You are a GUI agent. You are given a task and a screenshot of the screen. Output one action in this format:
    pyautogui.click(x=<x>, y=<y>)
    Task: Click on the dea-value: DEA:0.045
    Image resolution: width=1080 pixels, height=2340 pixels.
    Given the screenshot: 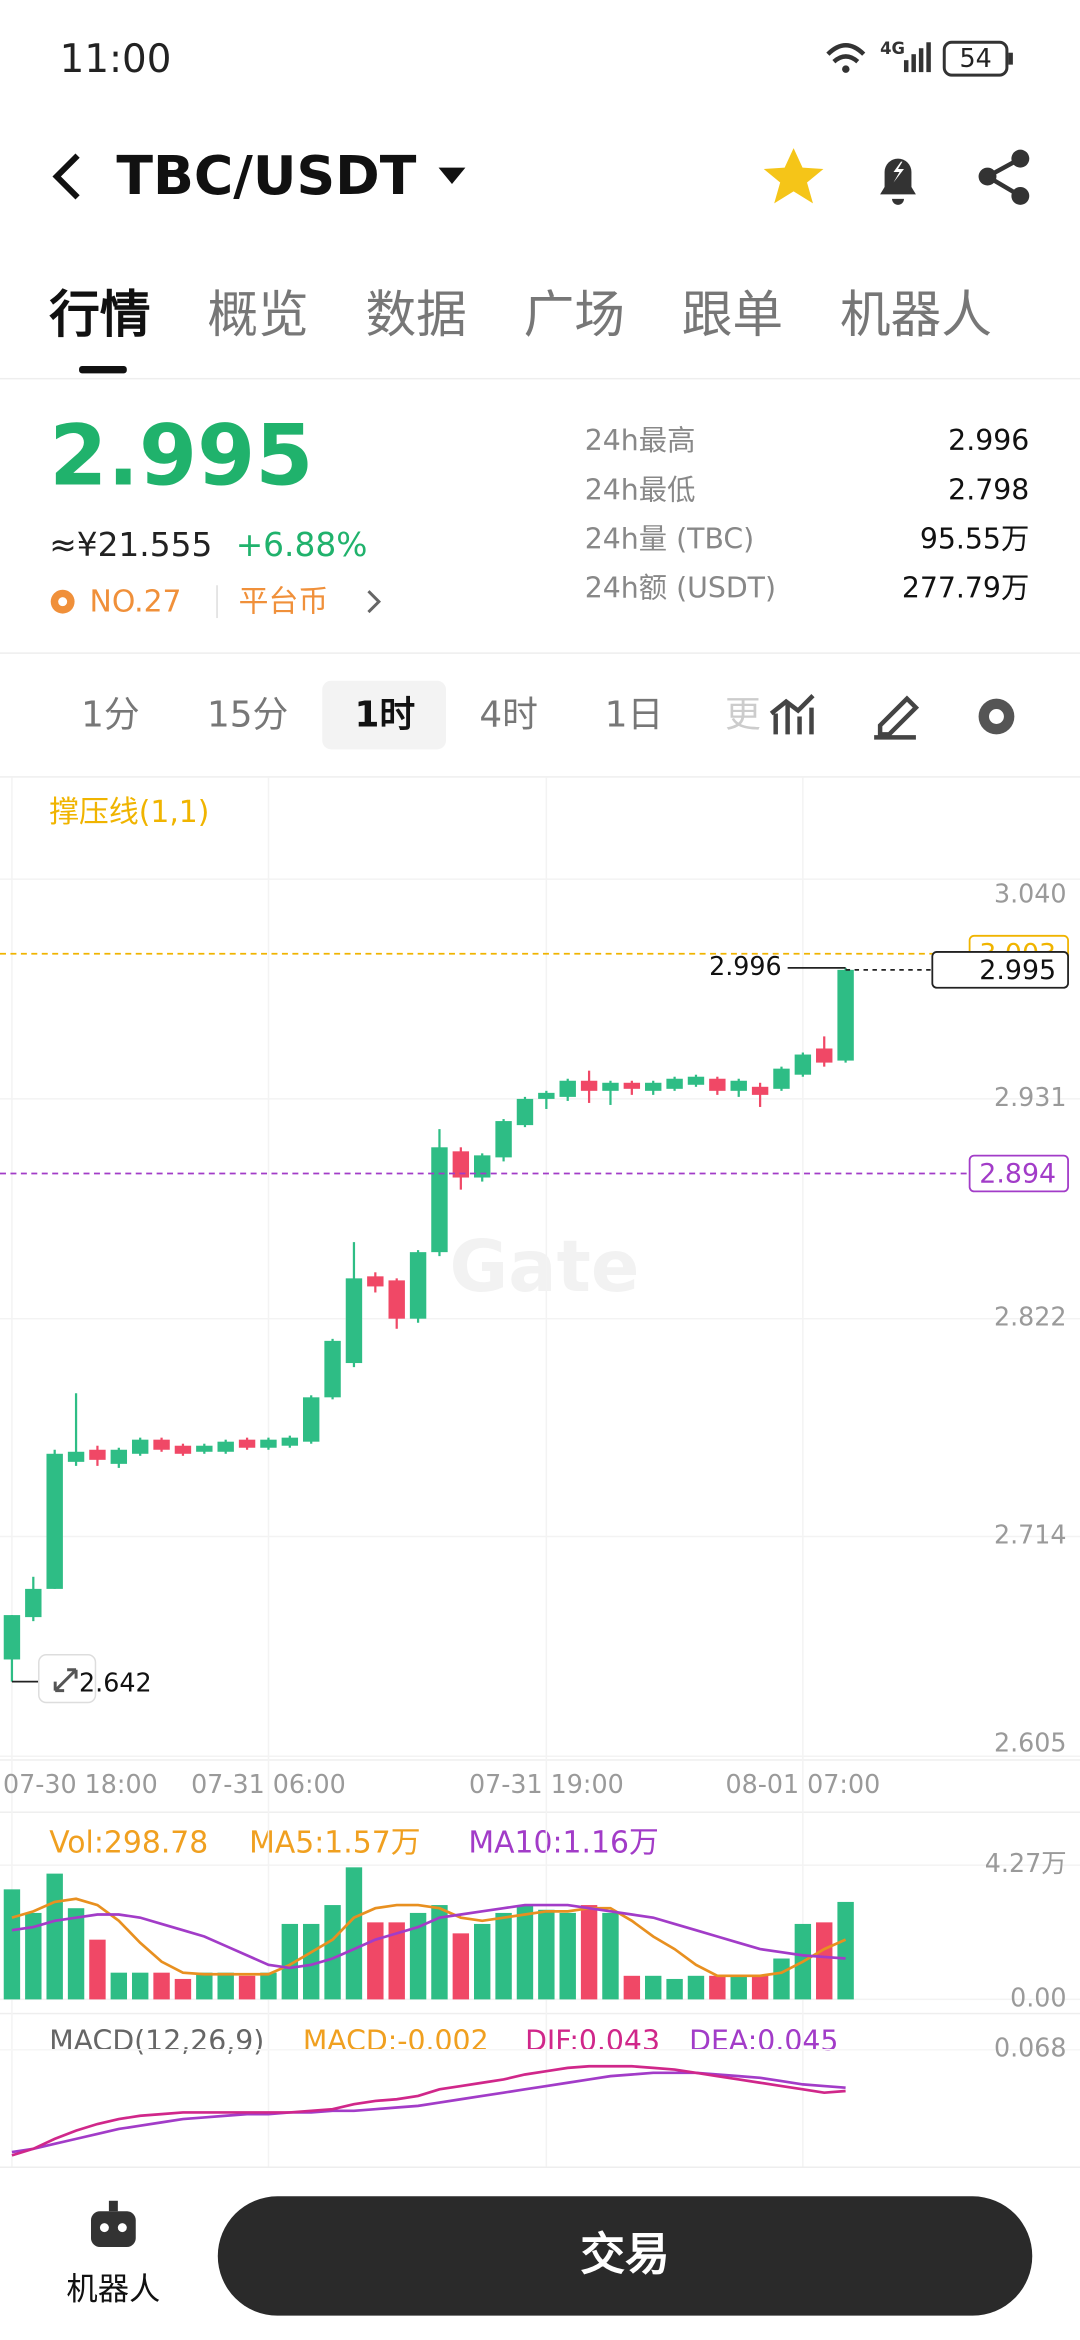 What is the action you would take?
    pyautogui.click(x=763, y=2041)
    